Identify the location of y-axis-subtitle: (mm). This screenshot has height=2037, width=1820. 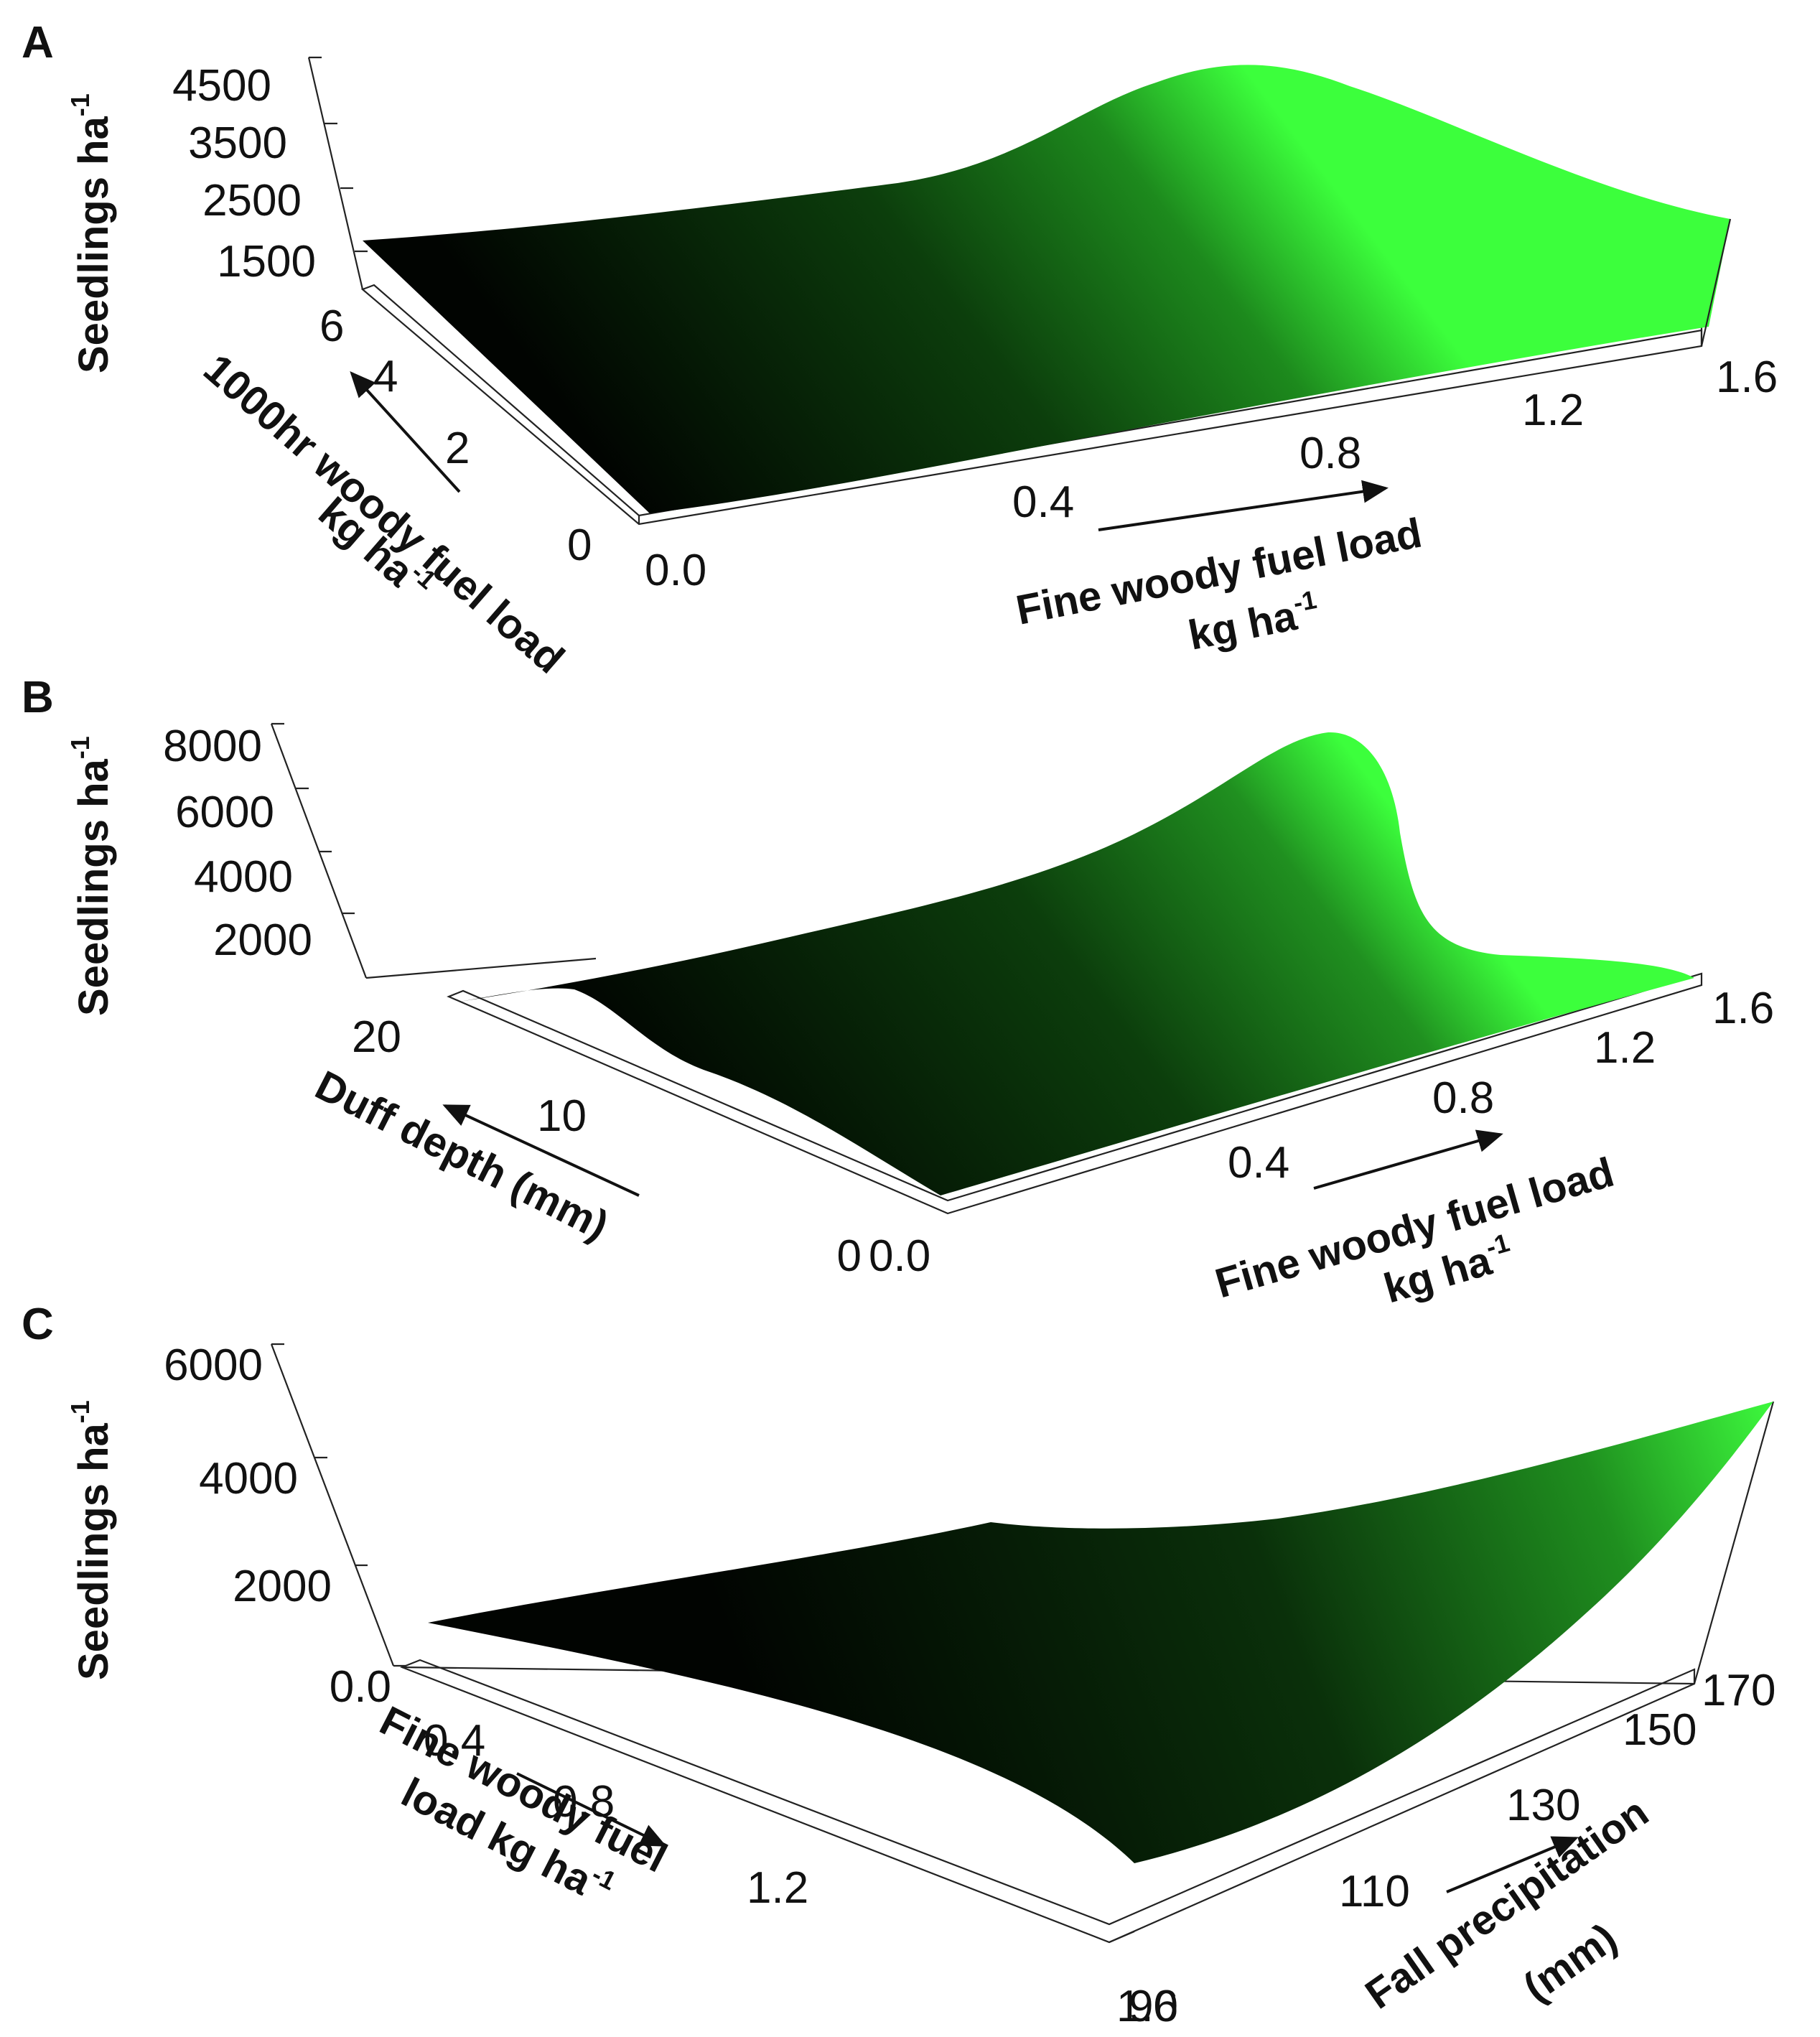
(1570, 1962).